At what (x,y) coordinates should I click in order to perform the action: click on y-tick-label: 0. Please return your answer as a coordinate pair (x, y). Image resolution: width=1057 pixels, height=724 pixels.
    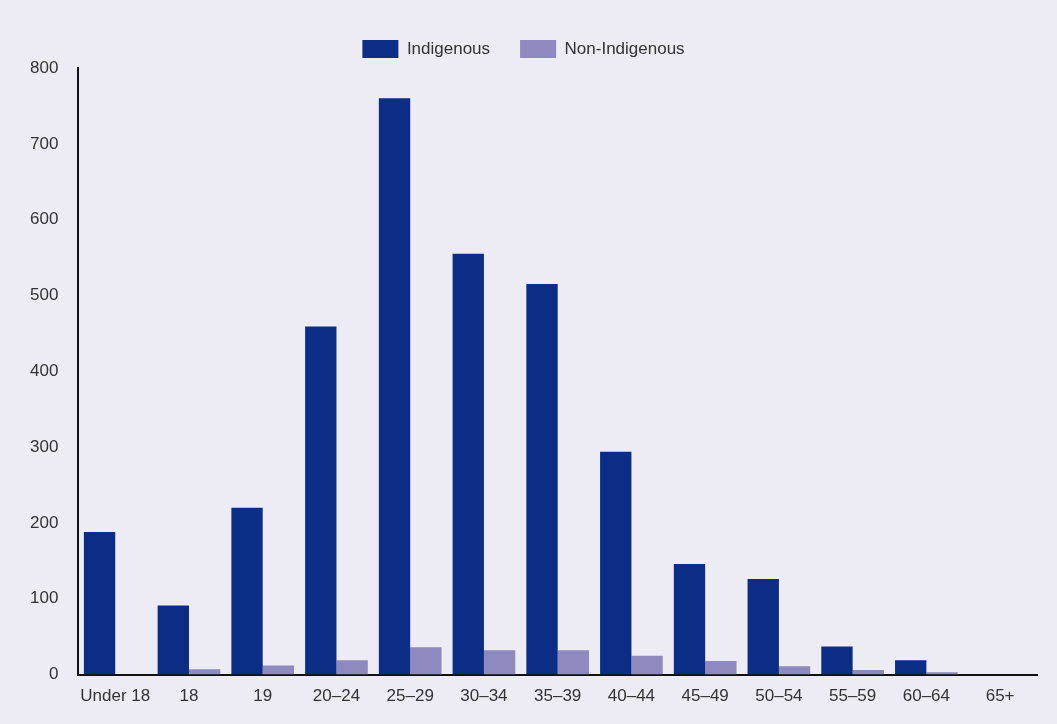
    Looking at the image, I should click on (53, 674).